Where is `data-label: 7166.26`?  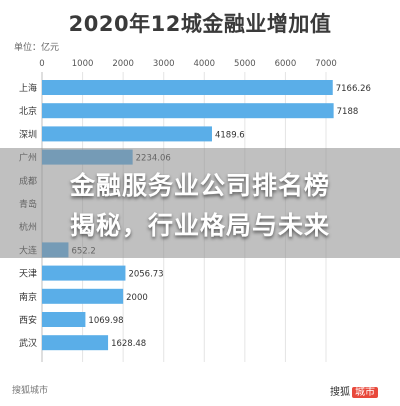
data-label: 7166.26 is located at coordinates (353, 89).